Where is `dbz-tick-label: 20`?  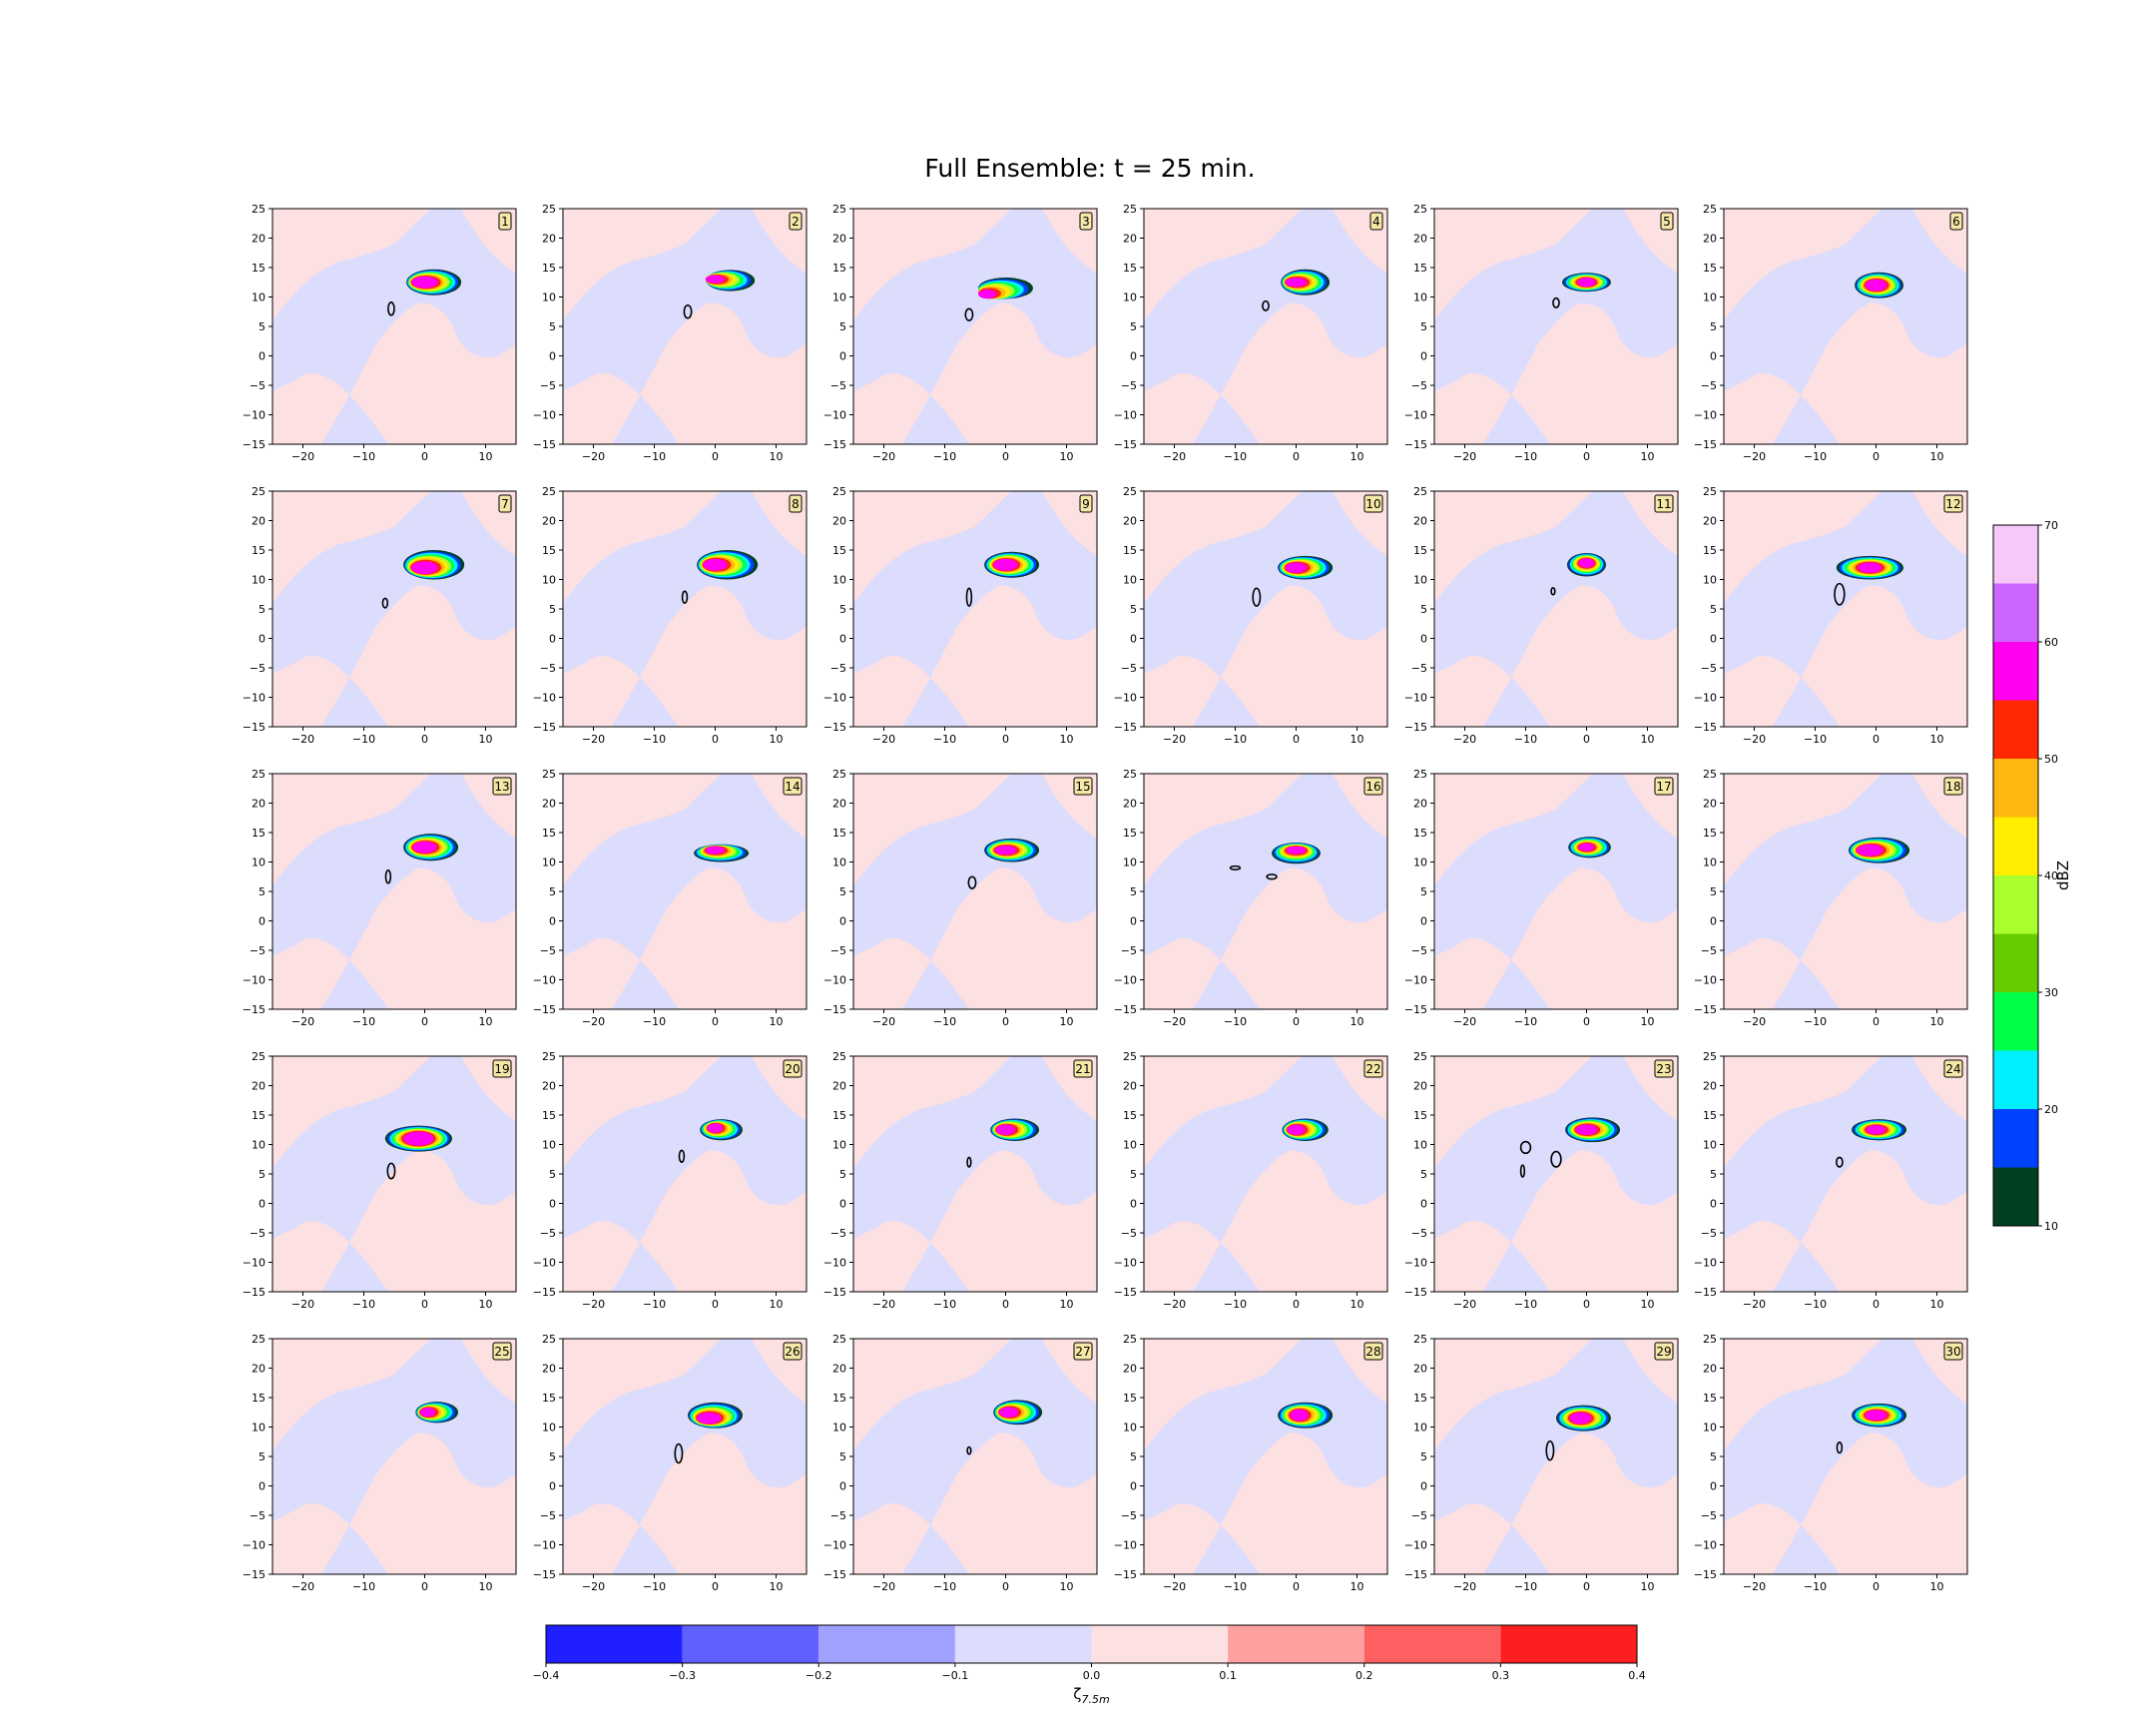
dbz-tick-label: 20 is located at coordinates (2051, 1109).